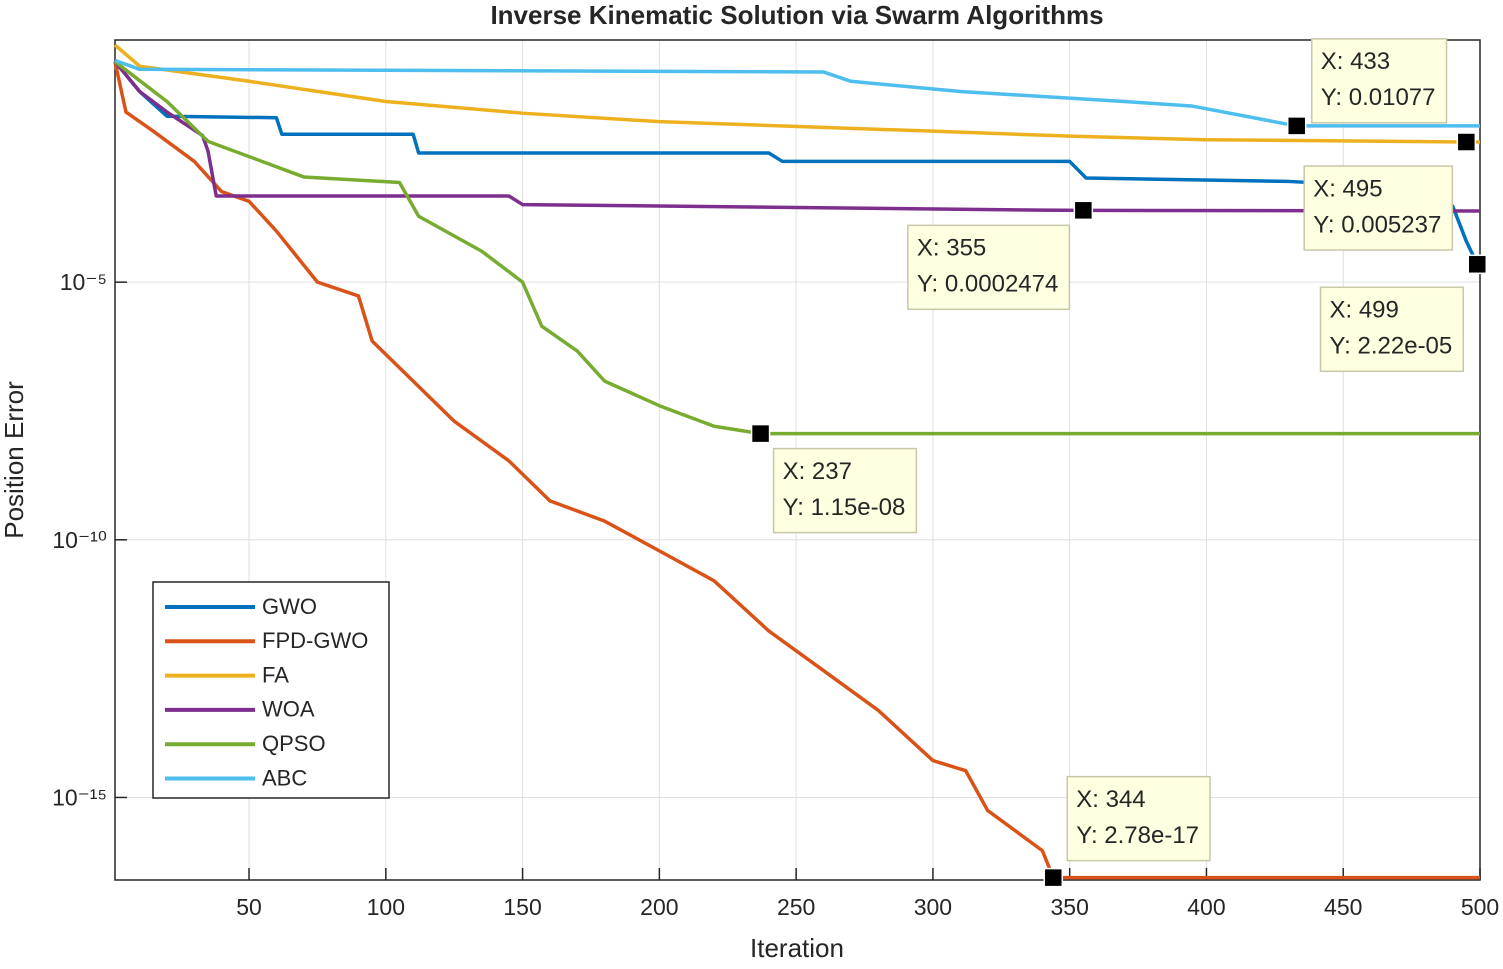 The height and width of the screenshot is (969, 1503). I want to click on datatip: X: 495 Y: 0.005237, so click(1390, 191).